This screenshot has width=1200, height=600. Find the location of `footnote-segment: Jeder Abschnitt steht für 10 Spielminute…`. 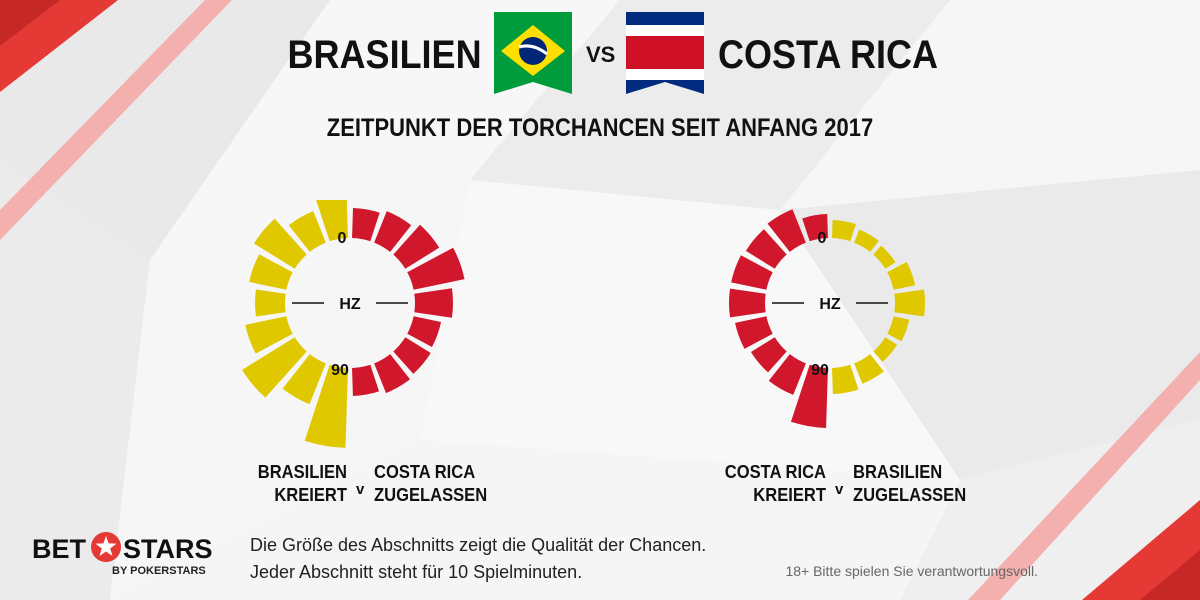

footnote-segment: Jeder Abschnitt steht für 10 Spielminute… is located at coordinates (416, 572).